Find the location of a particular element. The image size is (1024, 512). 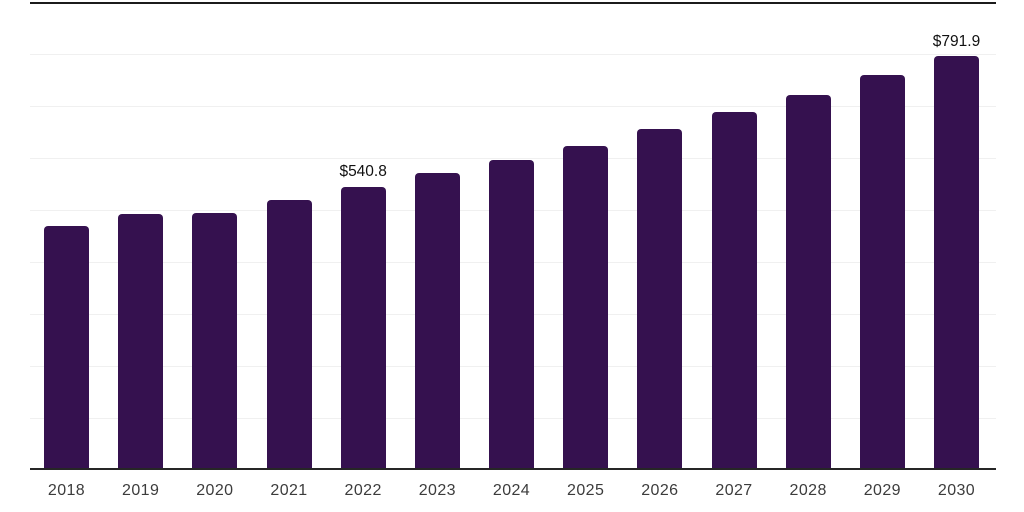

bar-2027 is located at coordinates (734, 290).